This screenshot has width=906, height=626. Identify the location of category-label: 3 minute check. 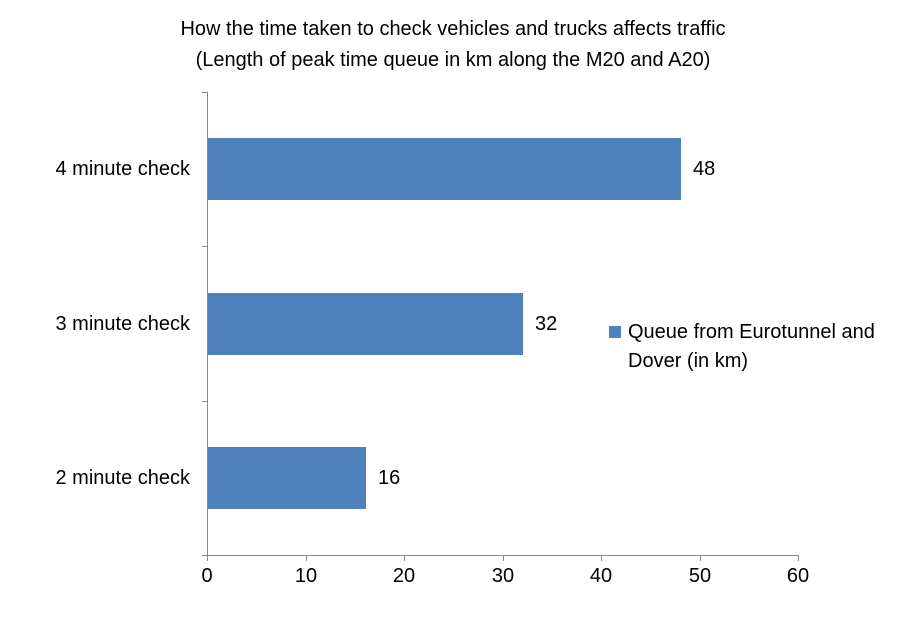
(122, 324).